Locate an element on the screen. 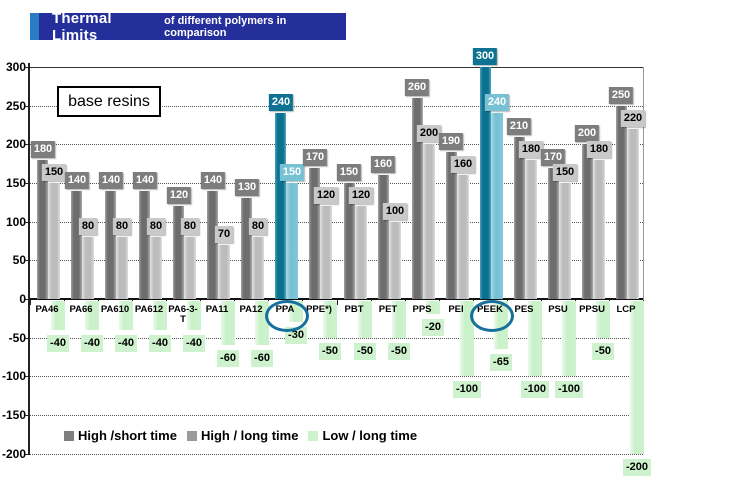 The width and height of the screenshot is (731, 496). value-label-high-long-pps: 200 is located at coordinates (429, 133).